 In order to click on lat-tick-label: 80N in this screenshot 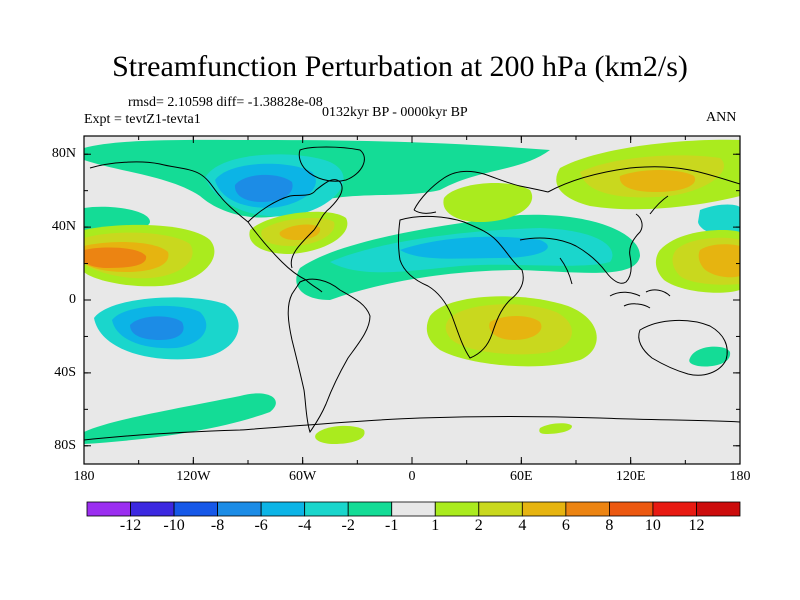, I will do `click(63, 154)`.